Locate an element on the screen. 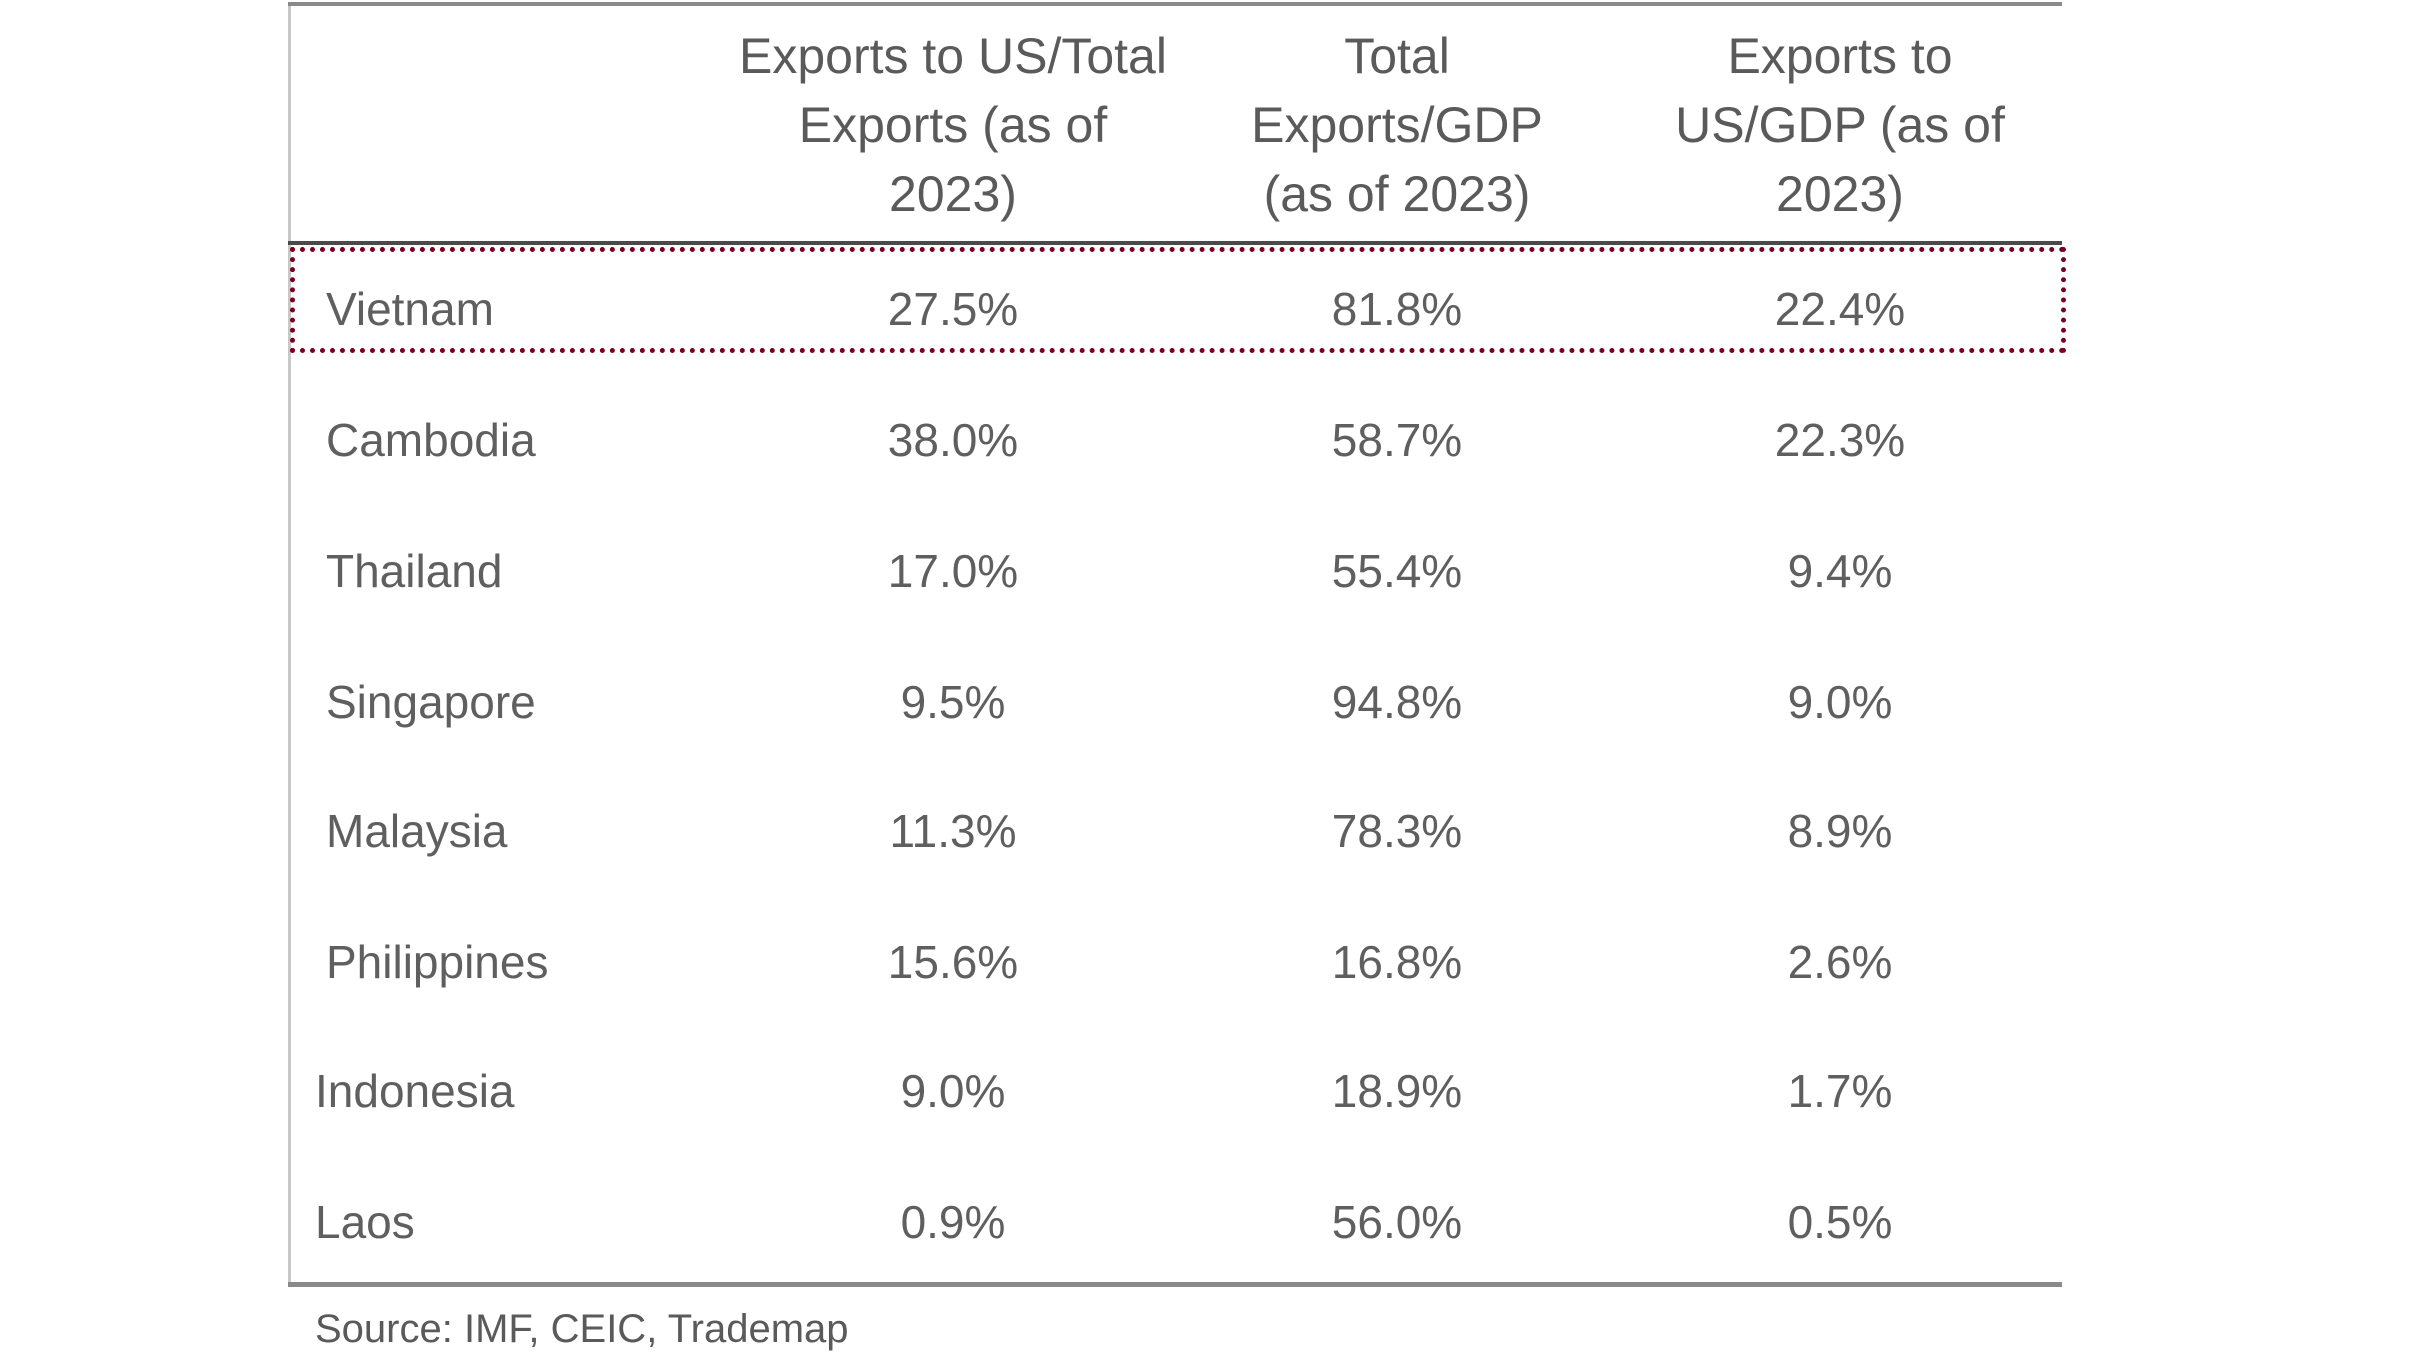  header-rule is located at coordinates (1175, 243).